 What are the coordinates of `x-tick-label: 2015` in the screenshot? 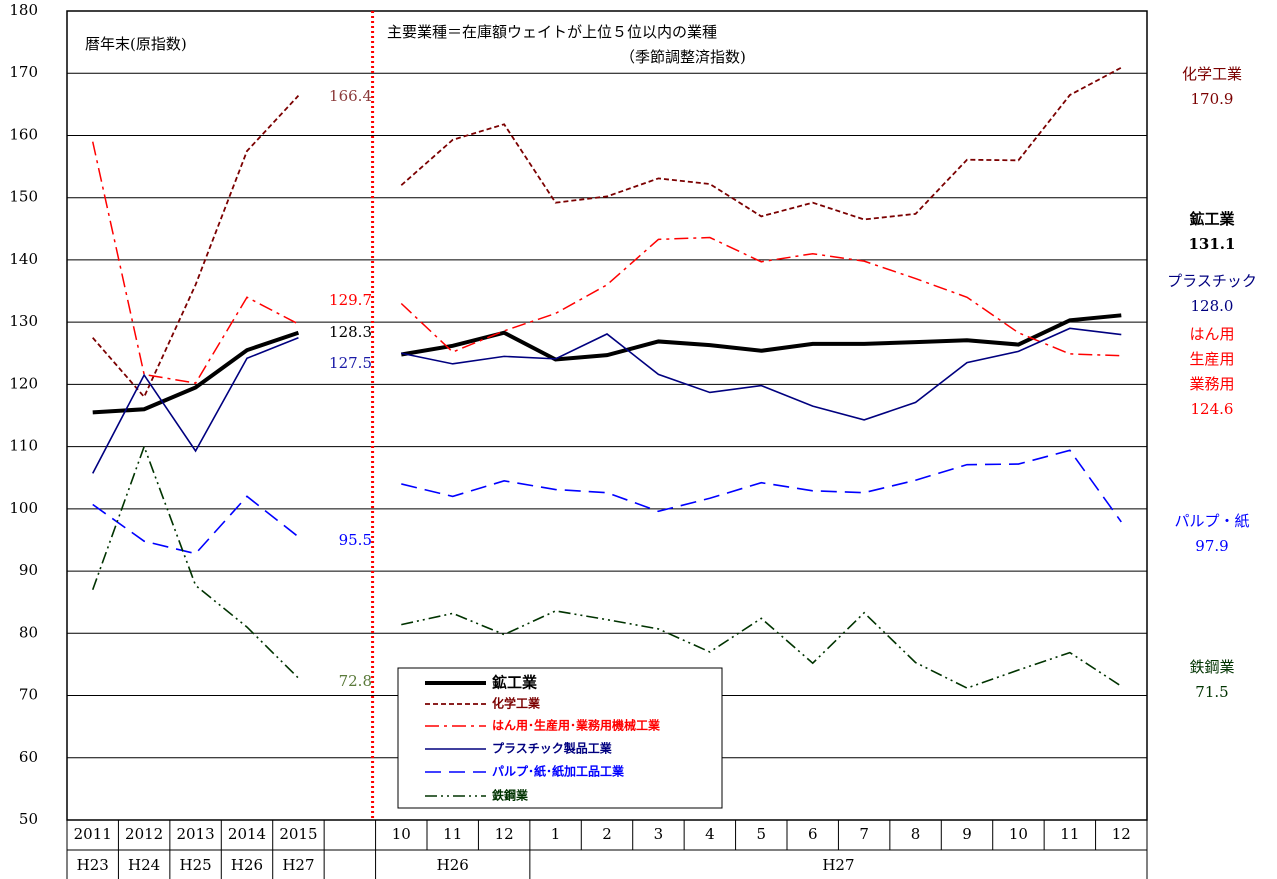 It's located at (298, 834).